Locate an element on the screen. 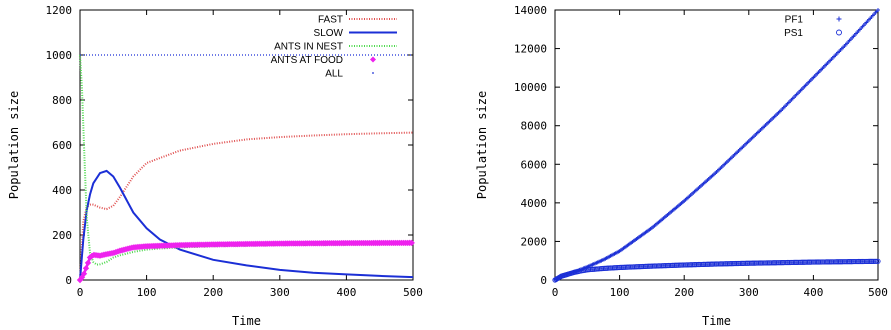  legend-label: PS1 is located at coordinates (793, 33).